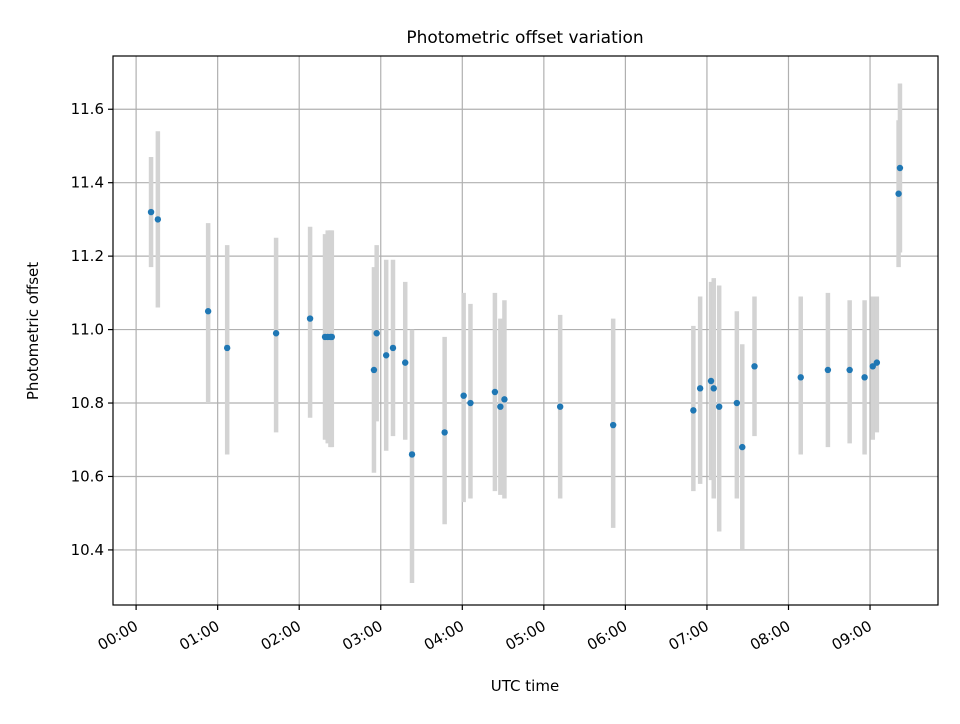  What do you see at coordinates (87, 330) in the screenshot?
I see `y-tick-label: 11.0` at bounding box center [87, 330].